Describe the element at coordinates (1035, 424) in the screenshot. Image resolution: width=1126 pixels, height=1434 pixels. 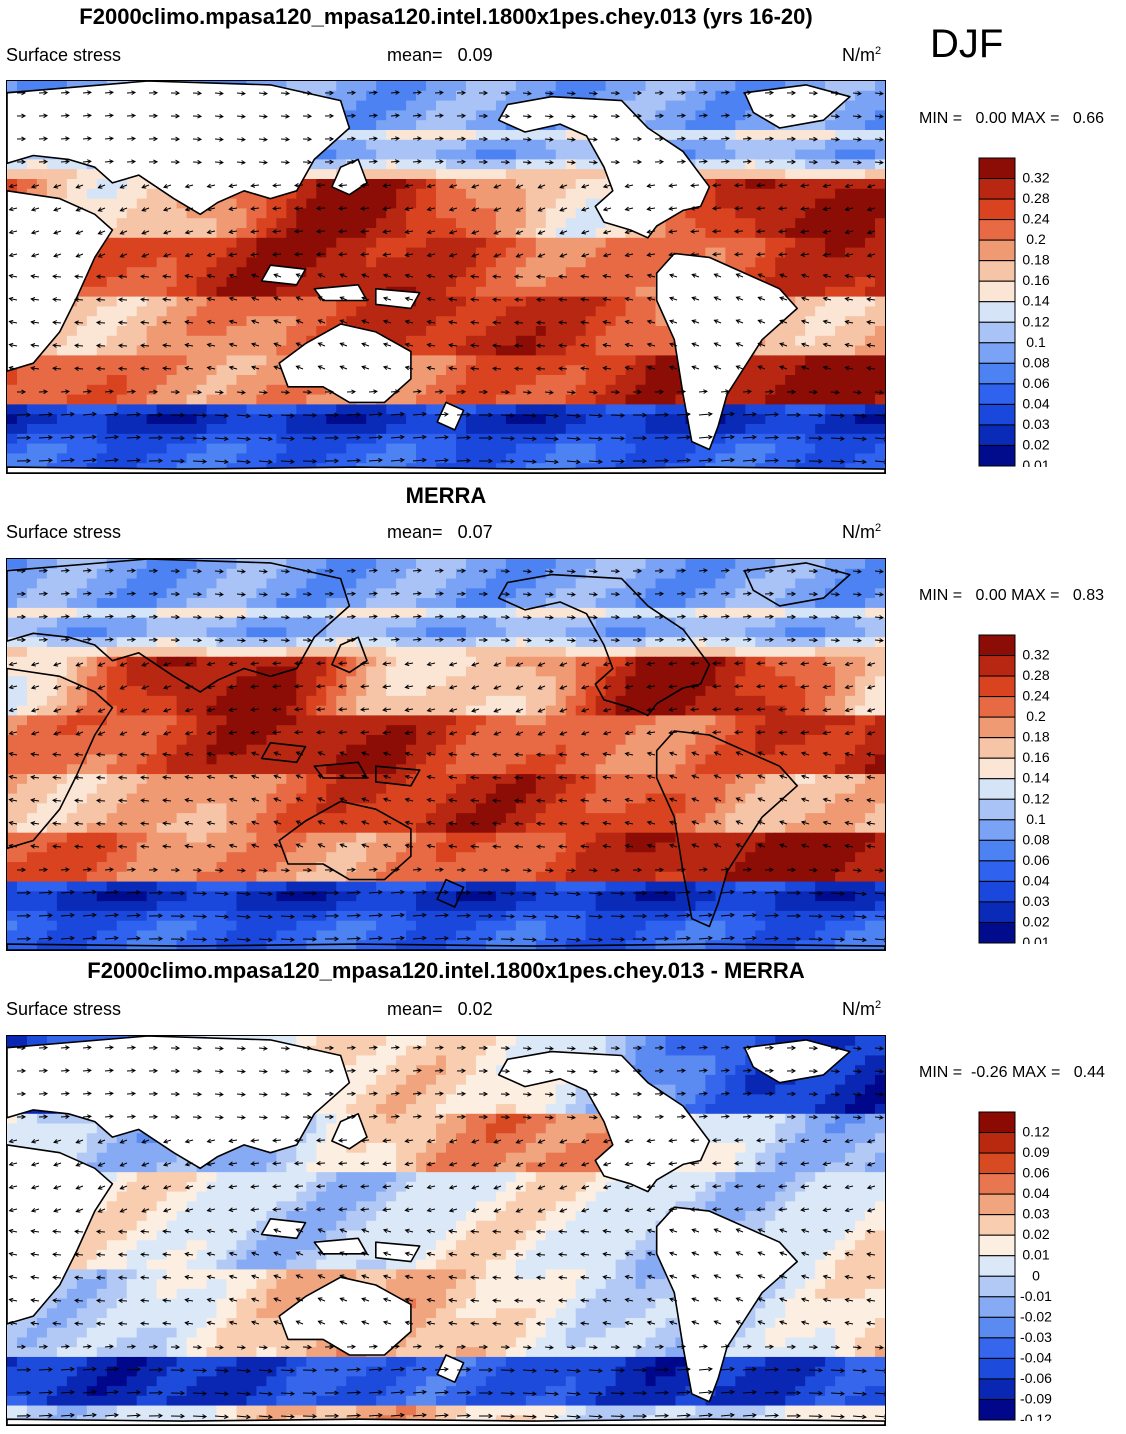
I see `panel-1-colorbar-tick-label: 0.03` at that location.